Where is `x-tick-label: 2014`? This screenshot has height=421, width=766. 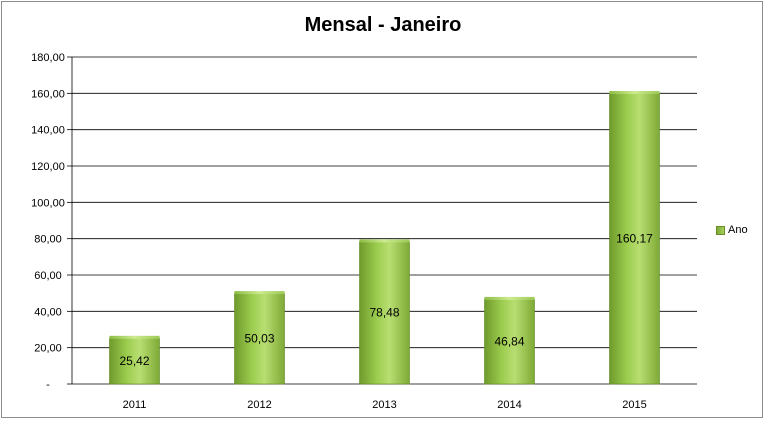
x-tick-label: 2014 is located at coordinates (509, 405).